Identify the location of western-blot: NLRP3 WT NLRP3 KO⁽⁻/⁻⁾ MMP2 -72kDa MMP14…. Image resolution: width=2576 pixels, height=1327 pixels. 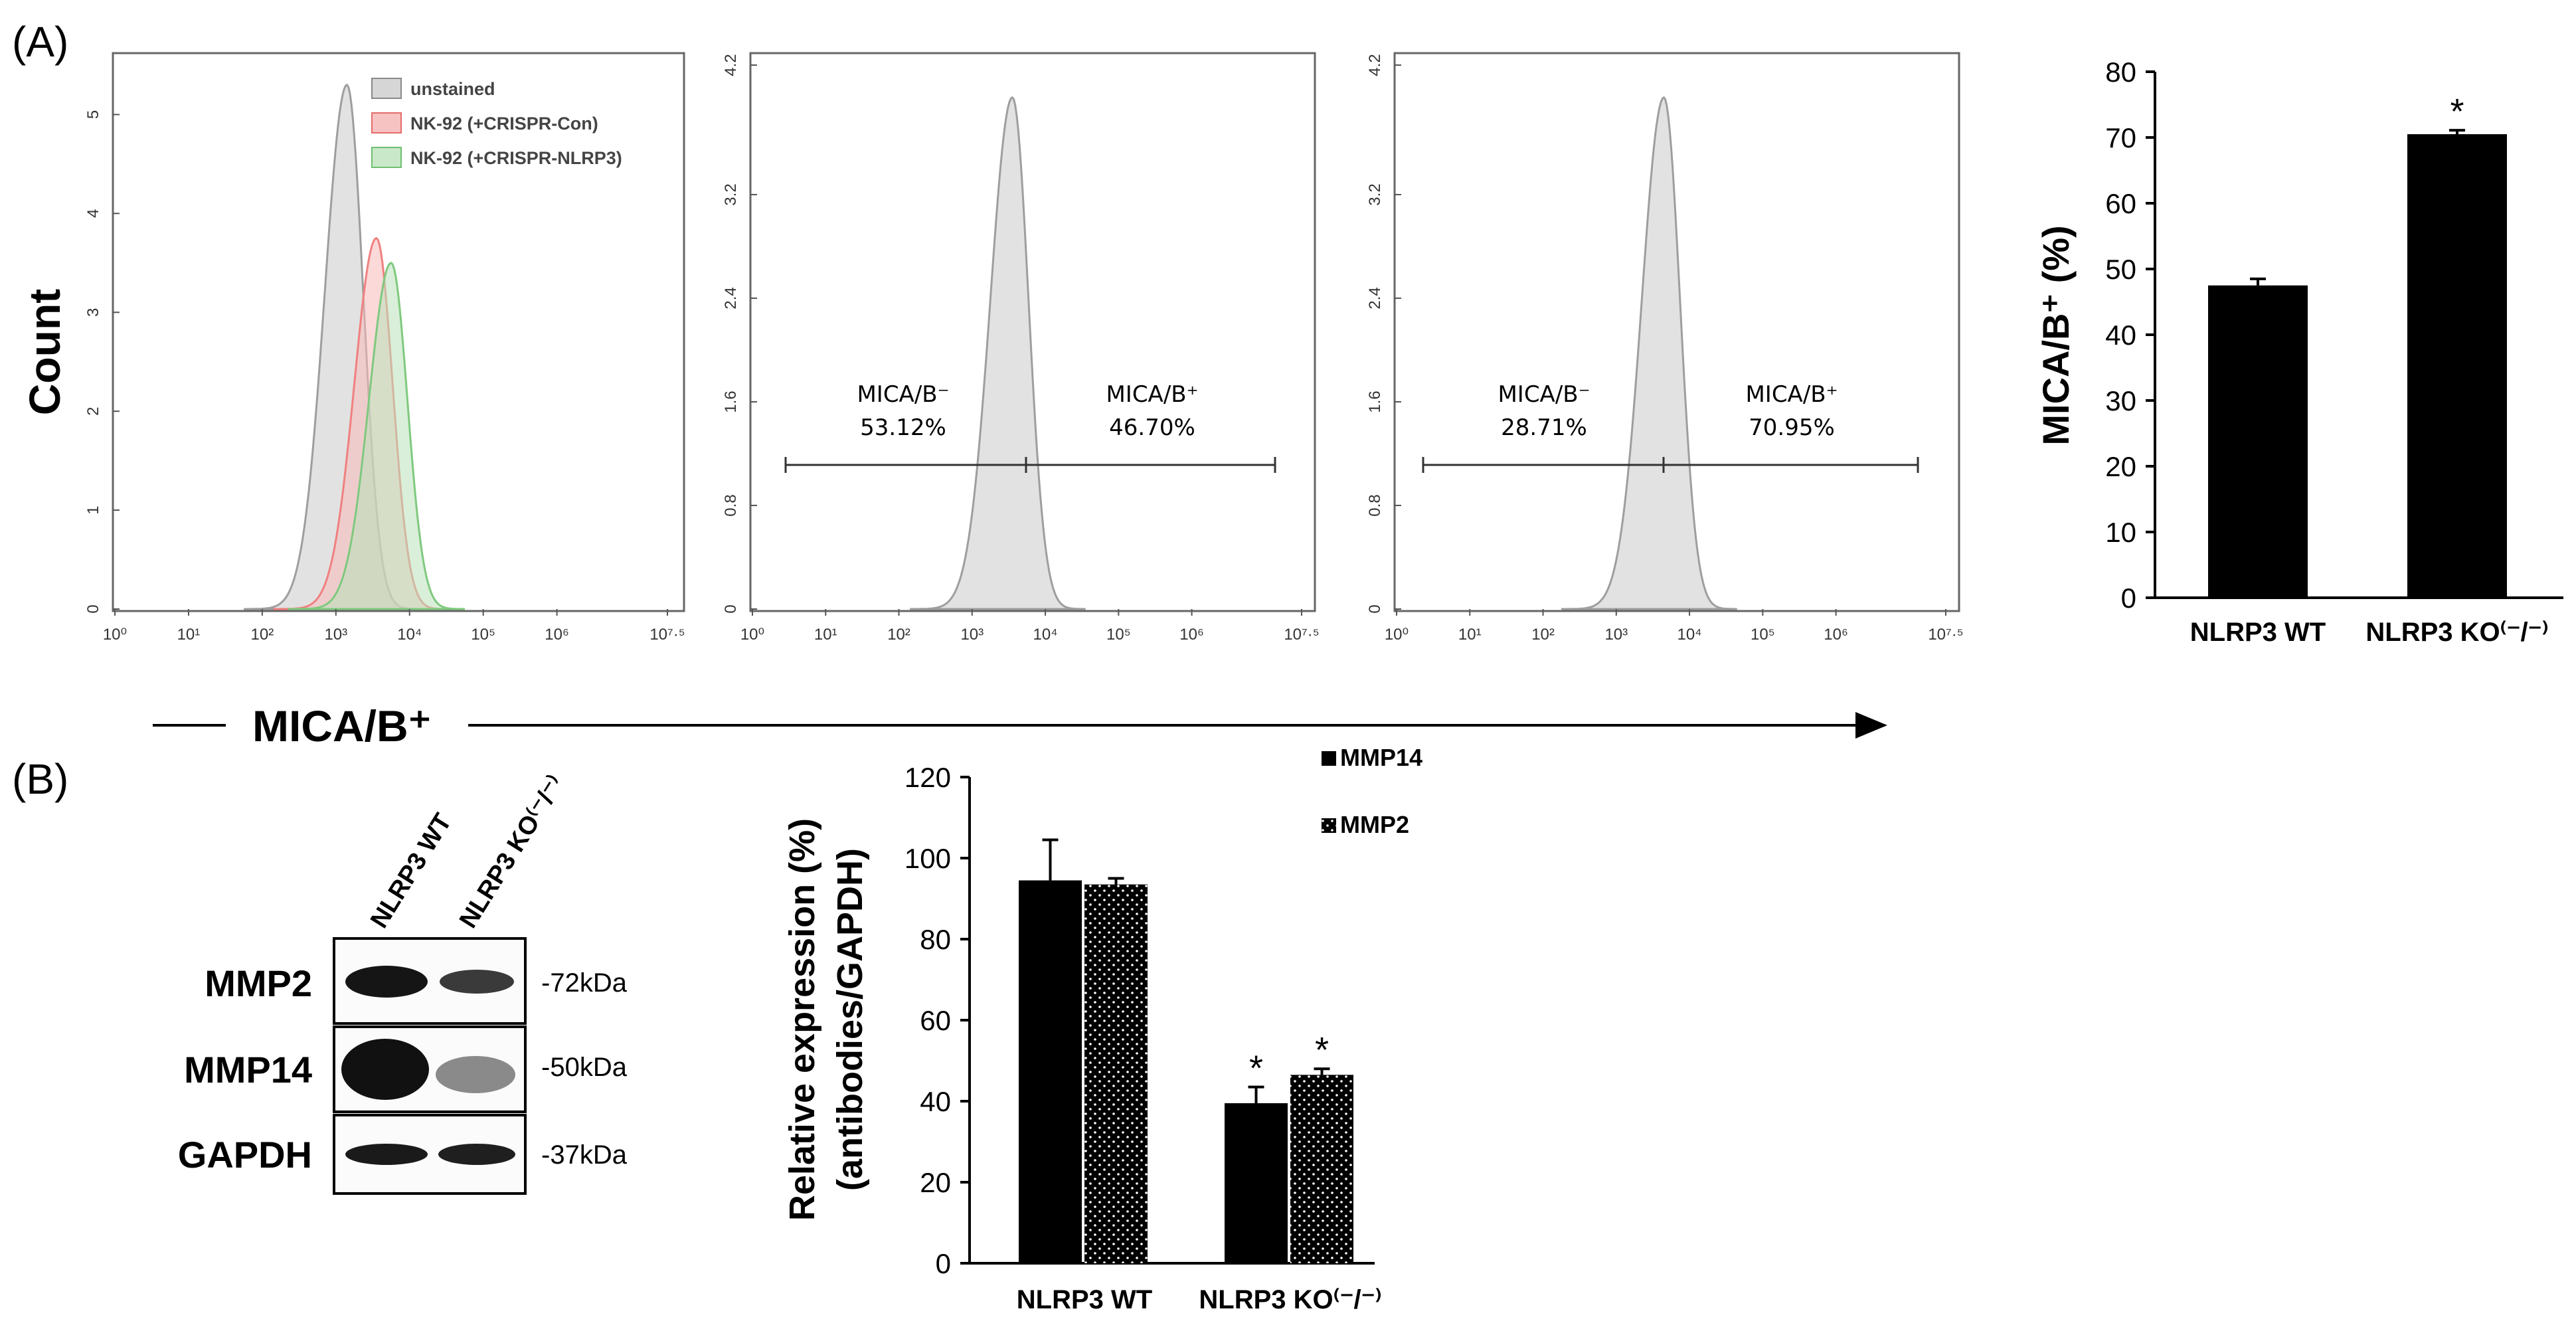
(403, 983).